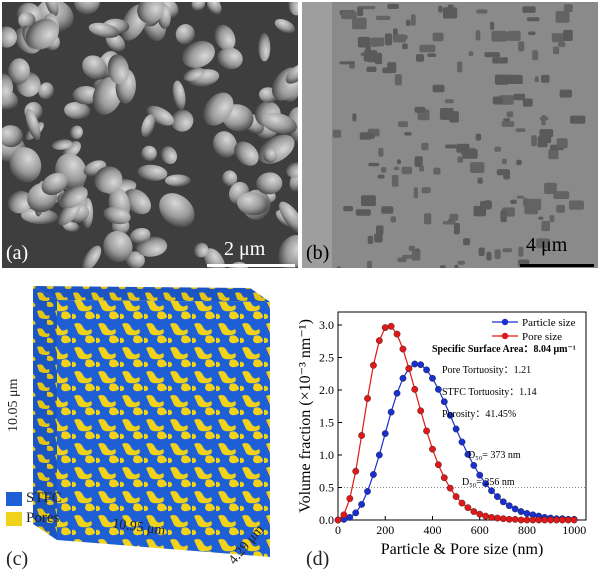 Image resolution: width=600 pixels, height=579 pixels. What do you see at coordinates (326, 488) in the screenshot?
I see `y-tick-label: 0.5` at bounding box center [326, 488].